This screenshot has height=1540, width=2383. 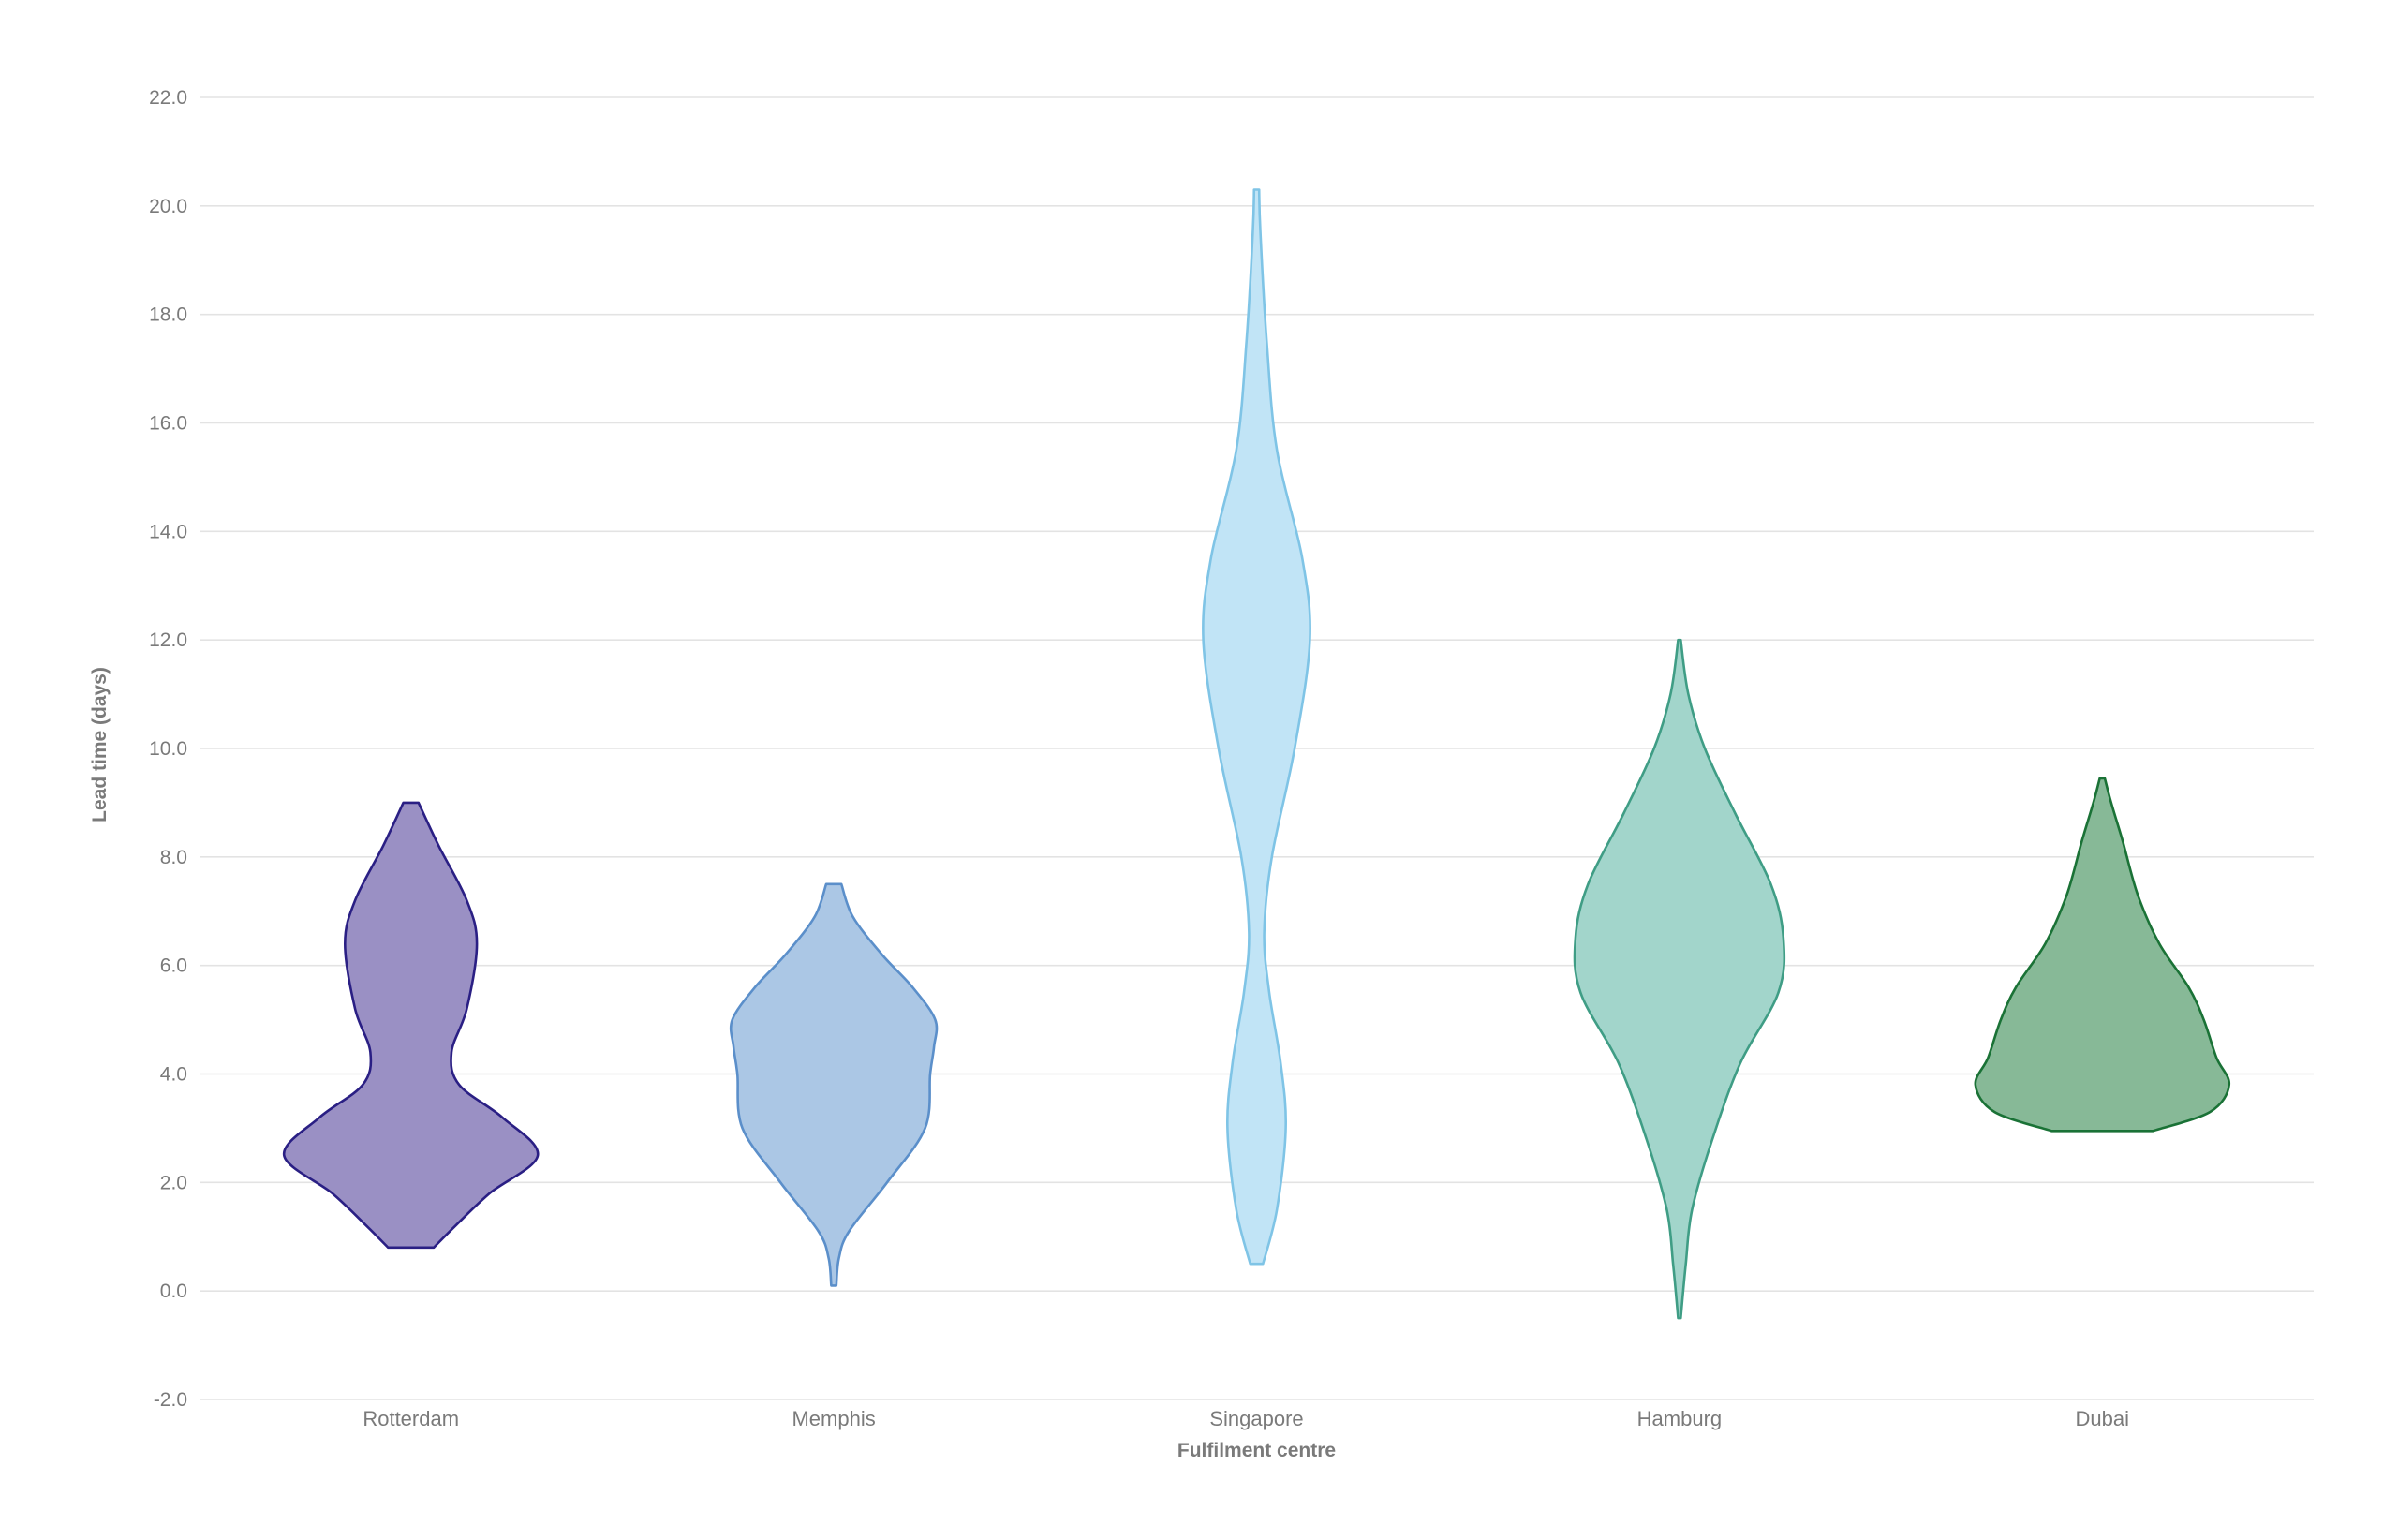 What do you see at coordinates (411, 1418) in the screenshot?
I see `x-tick-label: Rotterdam` at bounding box center [411, 1418].